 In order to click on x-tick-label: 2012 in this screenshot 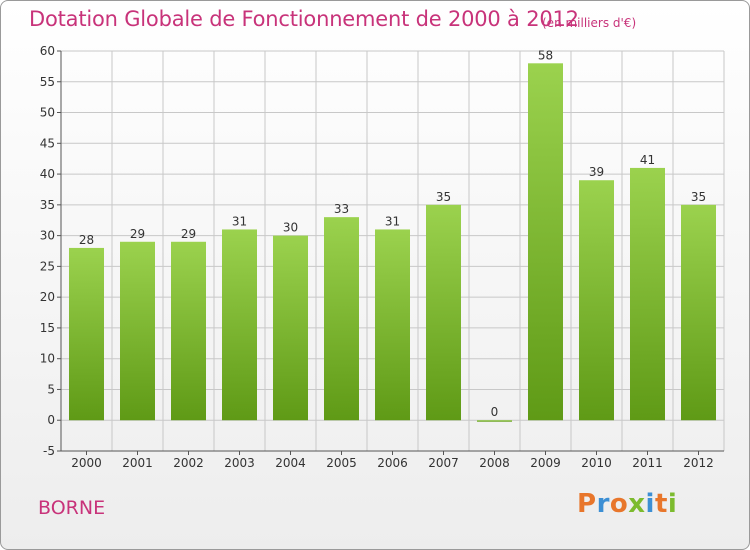, I will do `click(698, 463)`.